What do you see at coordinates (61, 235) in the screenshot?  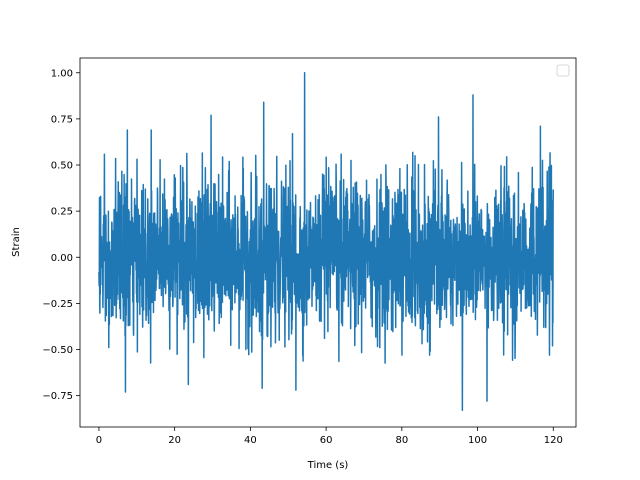 I see `y-axis: −0.75 −0.50 −0.25 0.00 0.25 0.50 0.75 1.00` at bounding box center [61, 235].